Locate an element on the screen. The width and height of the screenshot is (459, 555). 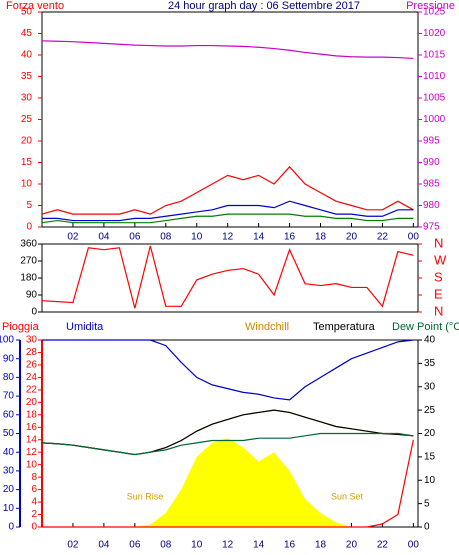
y-tick-label: 1010 is located at coordinates (434, 76).